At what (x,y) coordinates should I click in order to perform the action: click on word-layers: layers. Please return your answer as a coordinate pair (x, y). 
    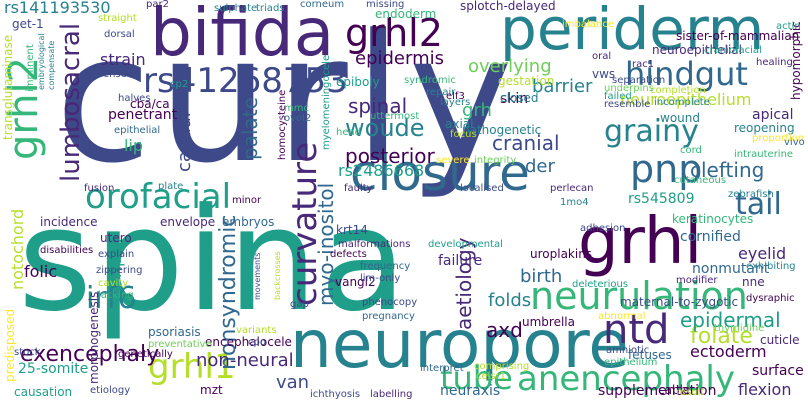
    Looking at the image, I should click on (455, 102).